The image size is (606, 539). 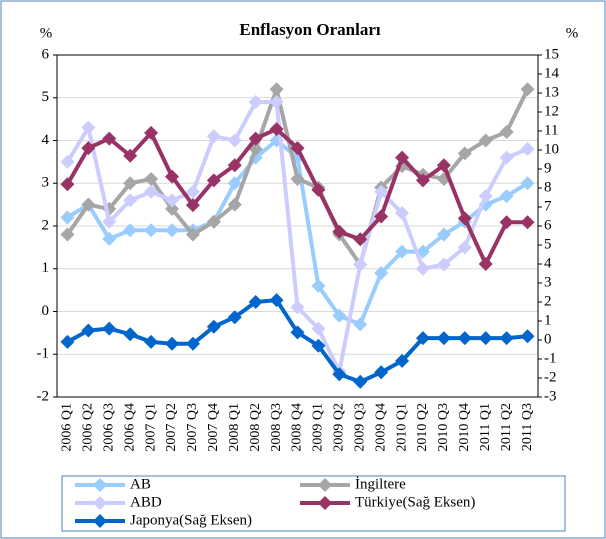 What do you see at coordinates (46, 33) in the screenshot?
I see `y-axis-label: %` at bounding box center [46, 33].